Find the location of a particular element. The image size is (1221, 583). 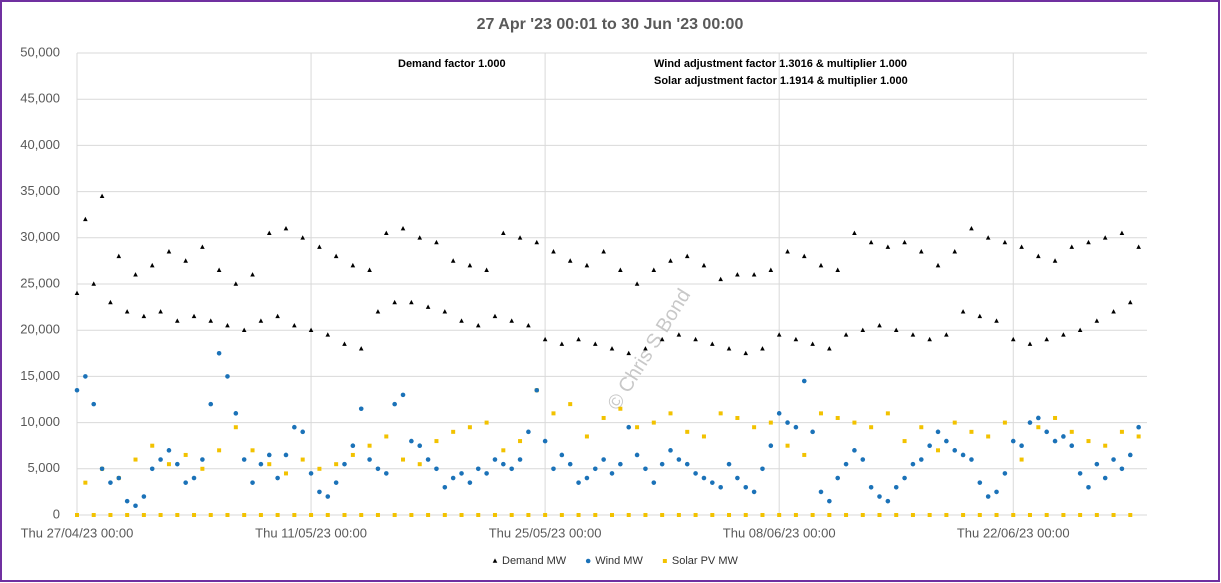

y-tick-label: 5,000 is located at coordinates (43, 467).